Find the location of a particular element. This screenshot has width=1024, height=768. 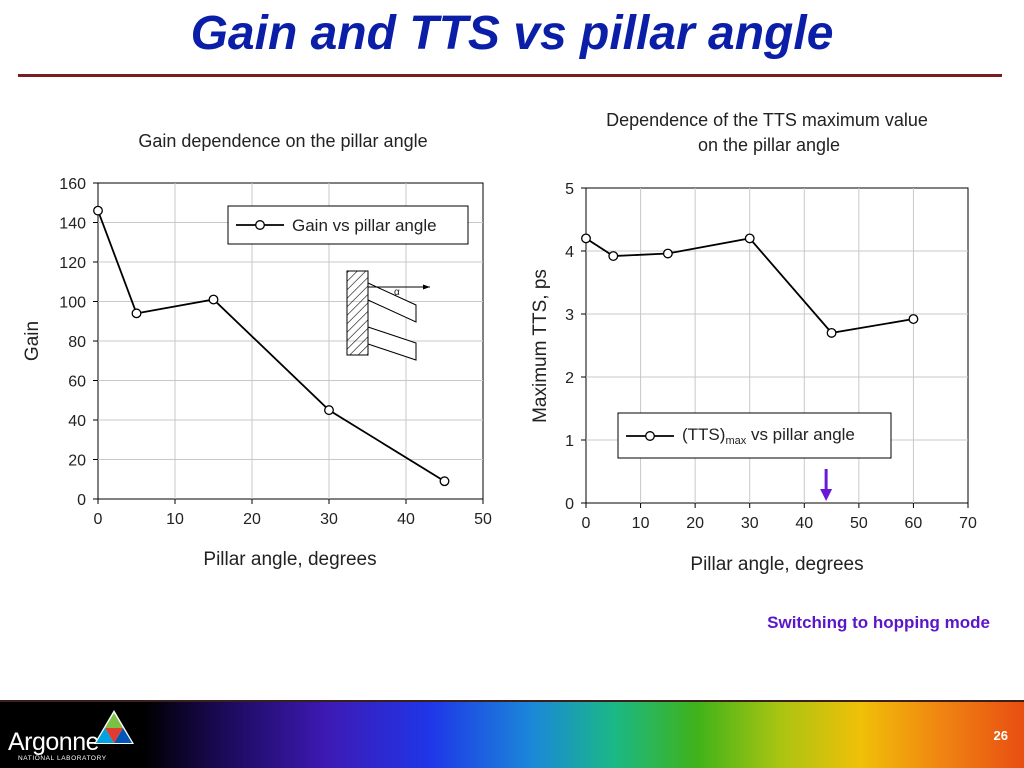

logo-subtitle: NATIONAL LABORATORY is located at coordinates (62, 758).